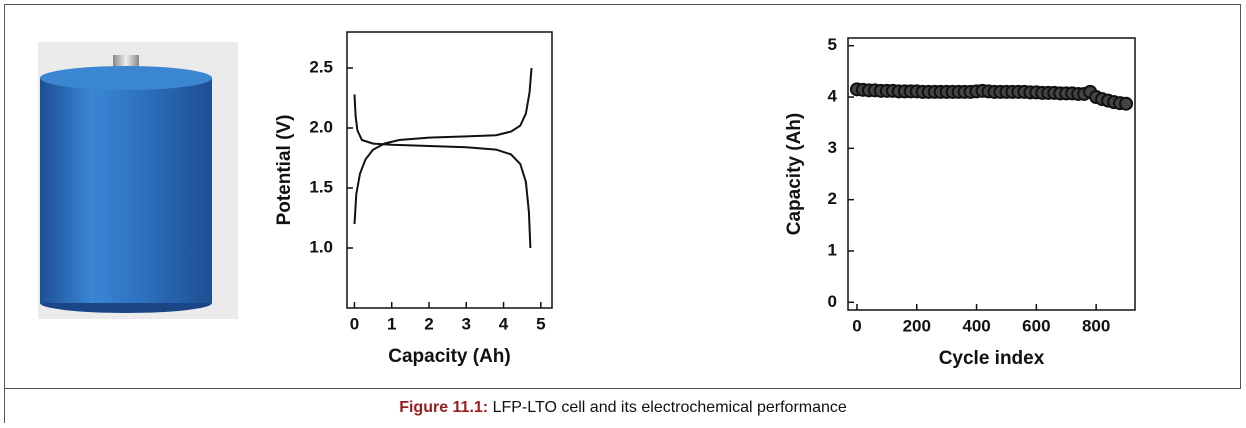 This screenshot has width=1246, height=428. I want to click on y-tick-label: 3, so click(832, 147).